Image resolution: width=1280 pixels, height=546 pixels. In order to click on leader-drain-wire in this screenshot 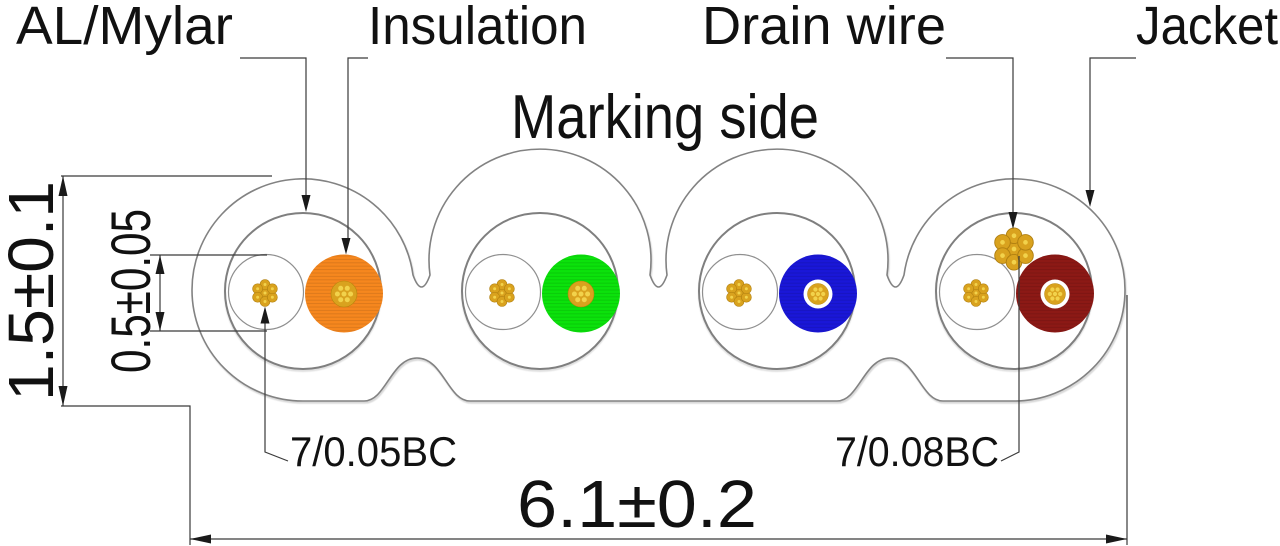, I will do `click(980, 136)`.